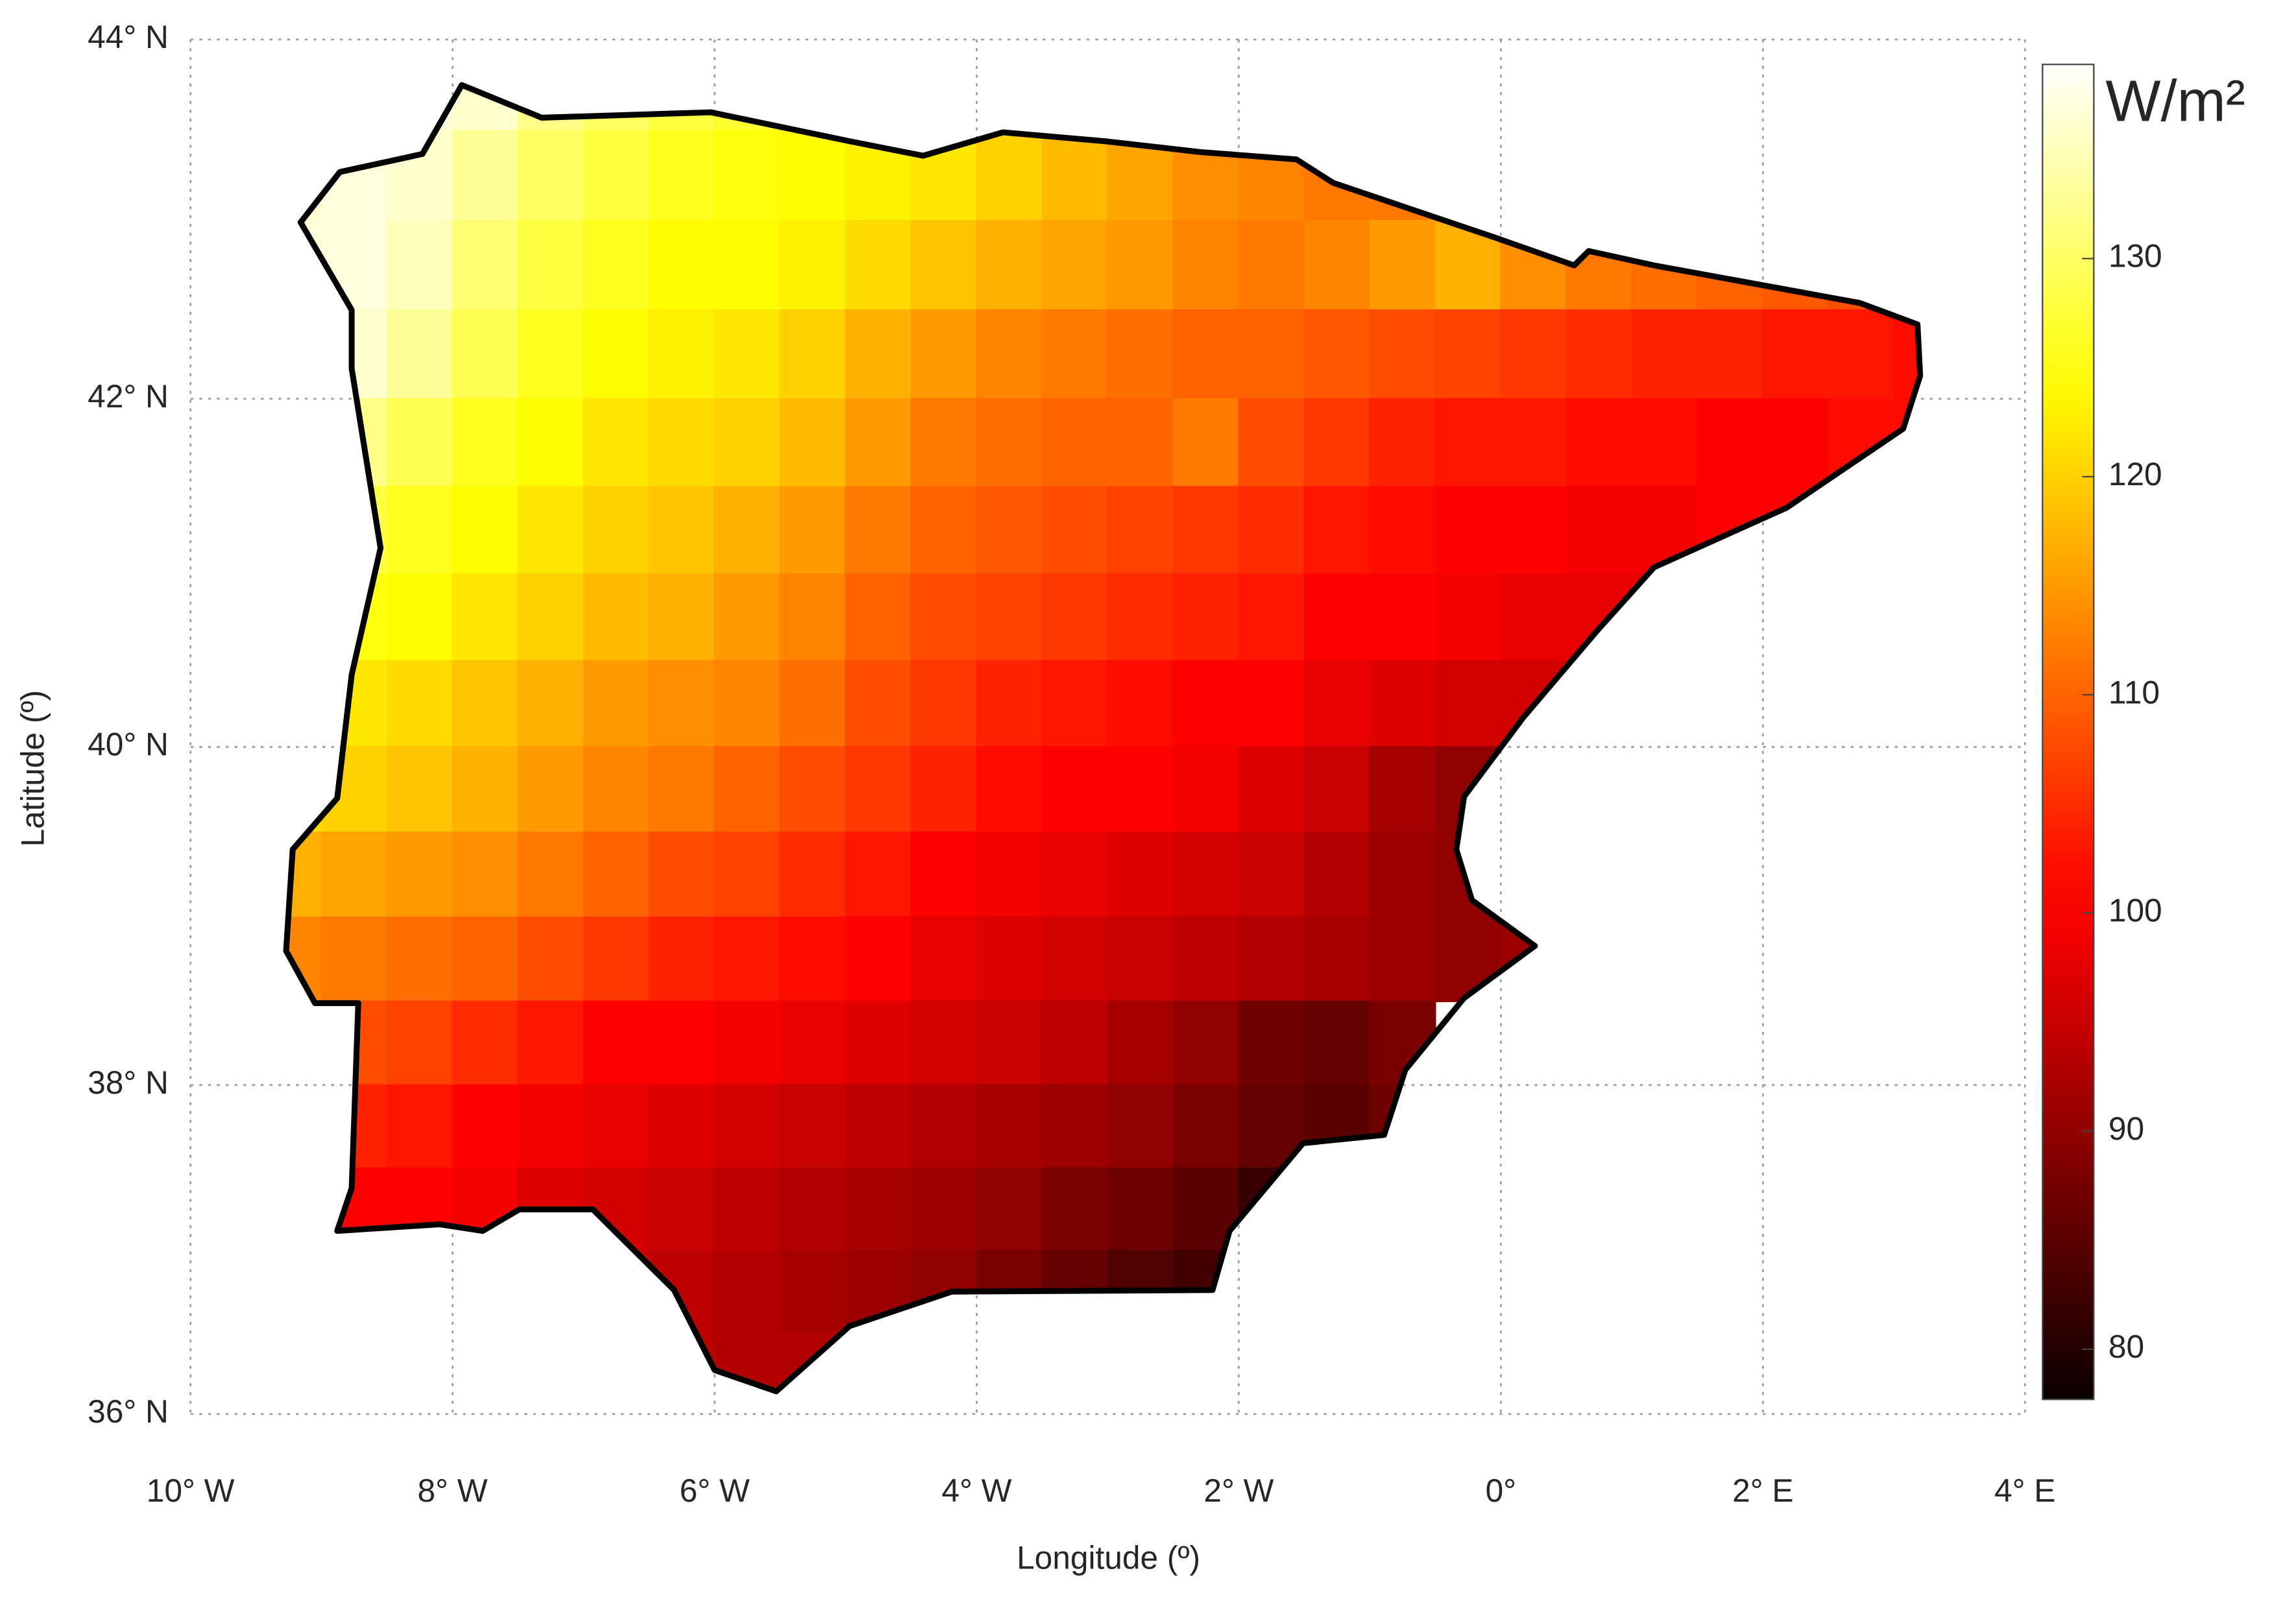 Image resolution: width=2296 pixels, height=1597 pixels. What do you see at coordinates (2126, 1129) in the screenshot?
I see `colorbar-tick-label: 90` at bounding box center [2126, 1129].